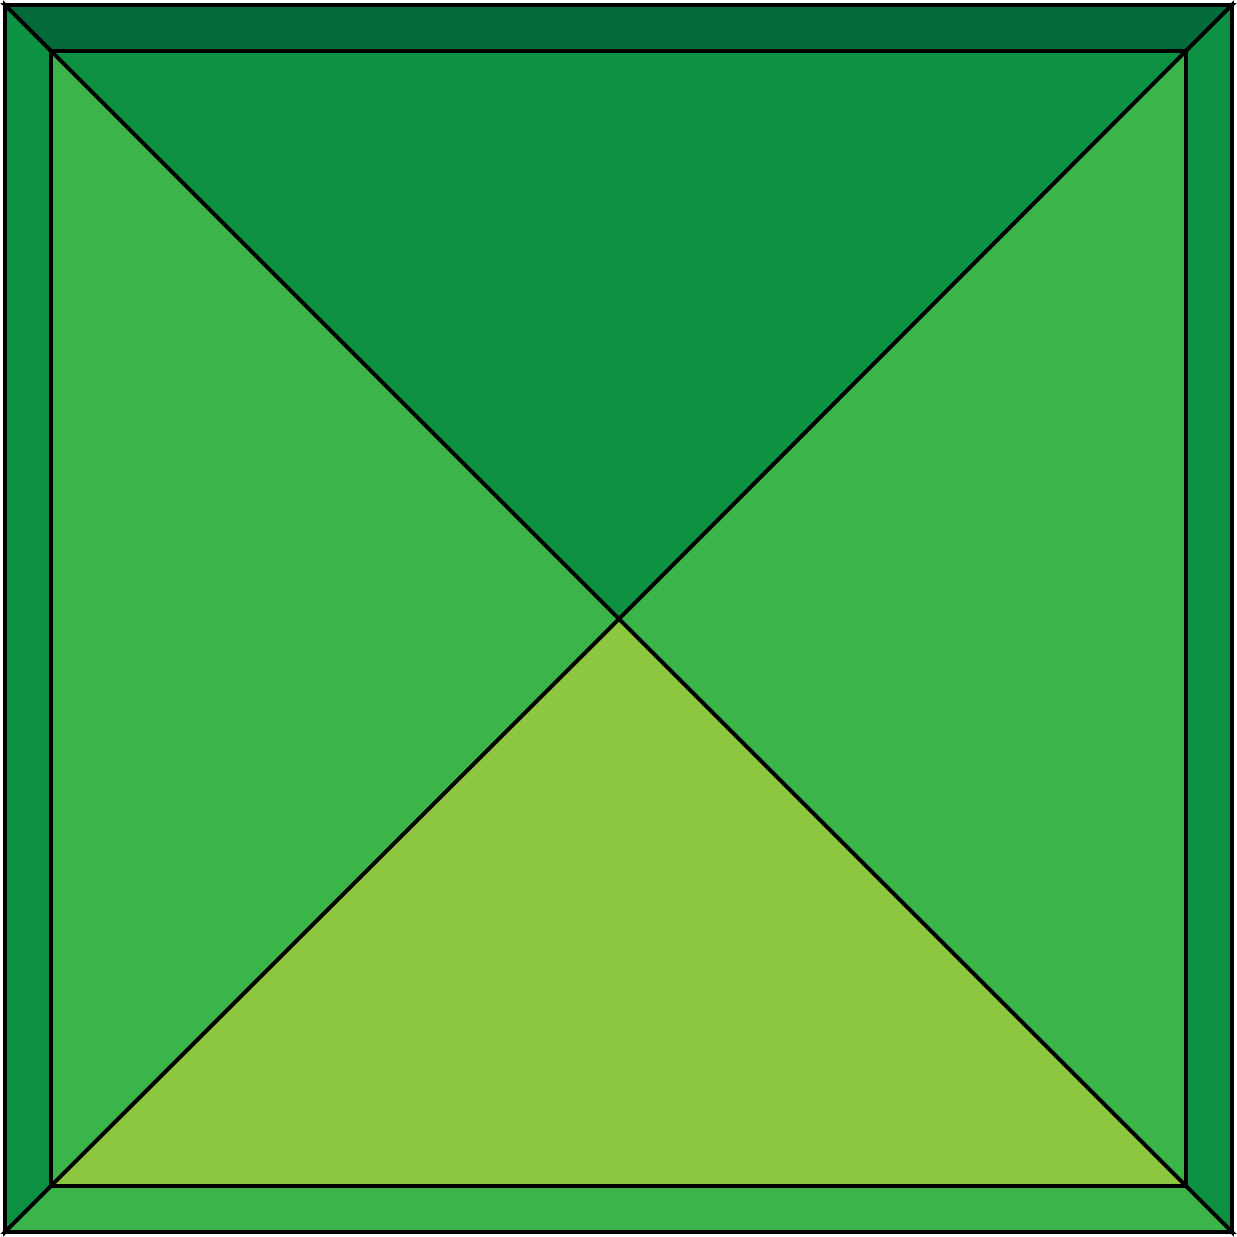  What do you see at coordinates (1209, 618) in the screenshot?
I see `frame-right-bevel` at bounding box center [1209, 618].